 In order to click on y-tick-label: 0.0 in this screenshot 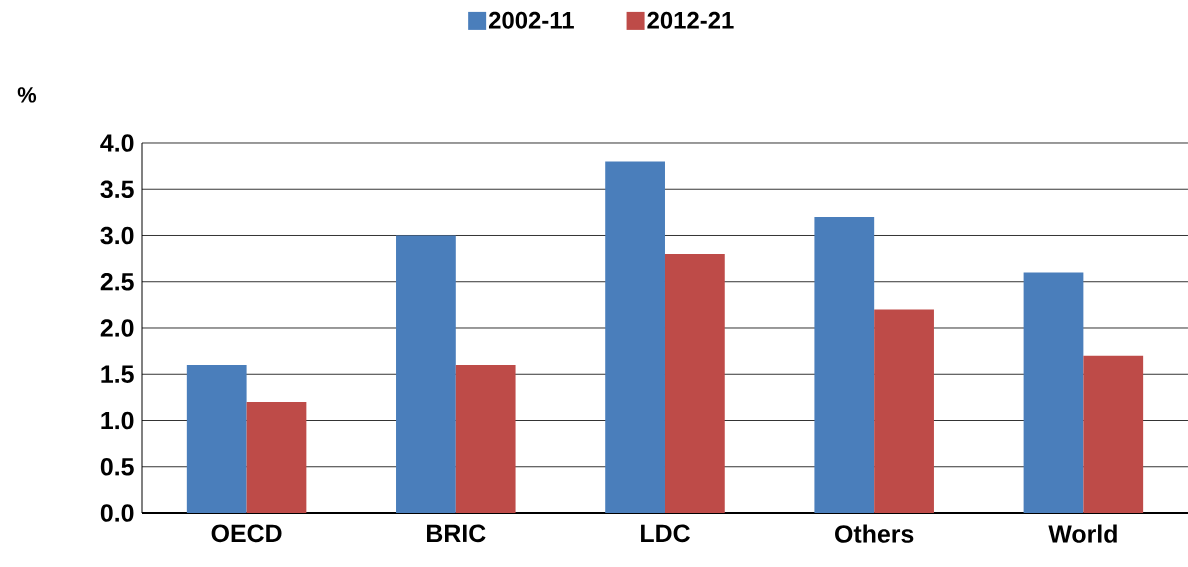, I will do `click(117, 513)`.